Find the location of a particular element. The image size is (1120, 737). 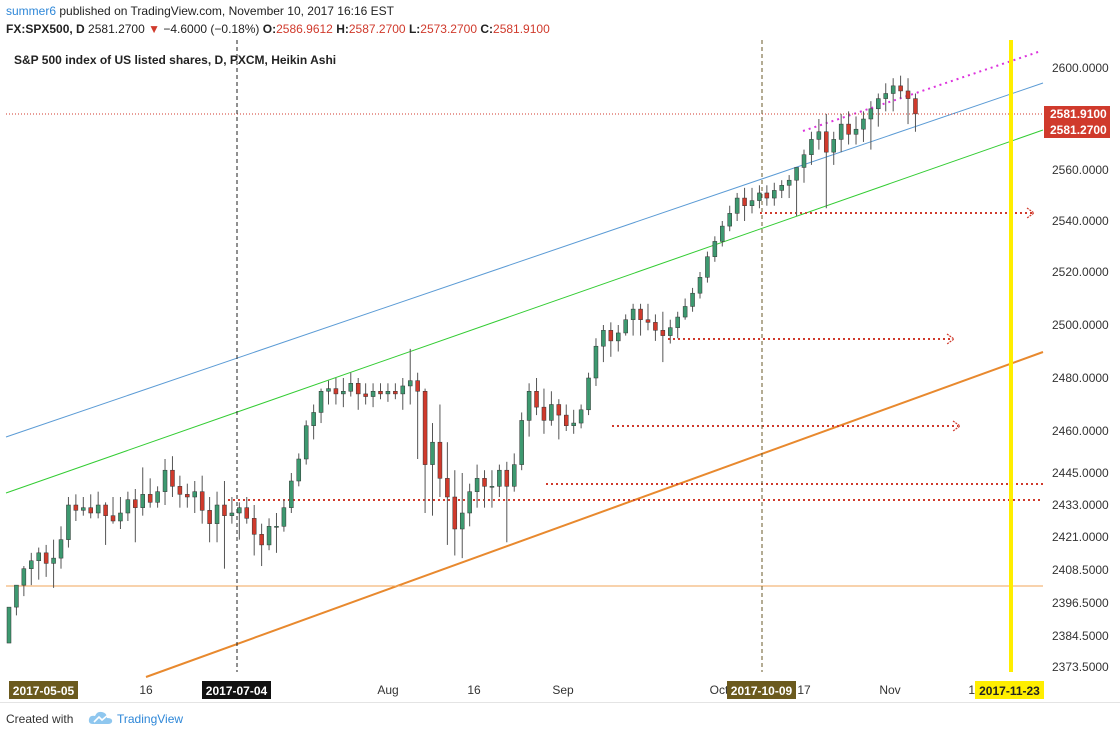

x-highlight-text: 2017-10-09 is located at coordinates (762, 691).